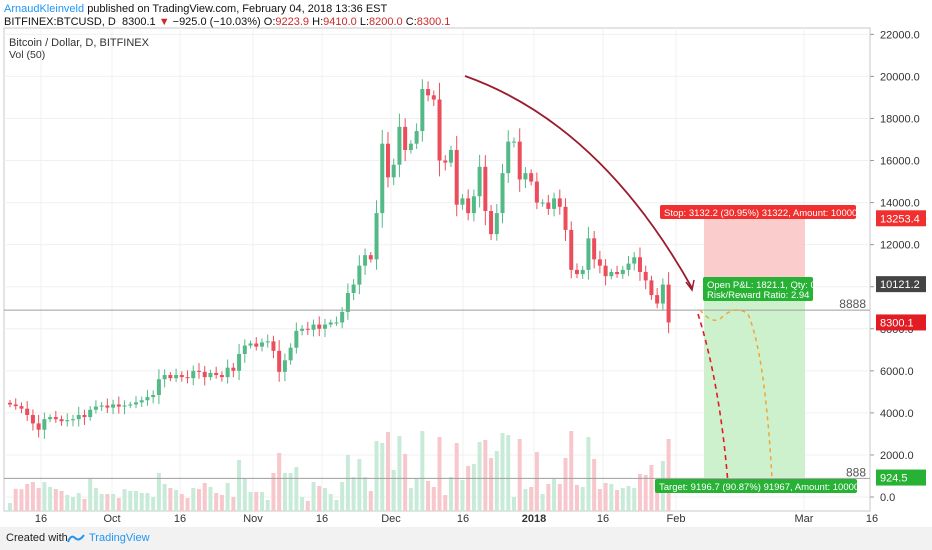  What do you see at coordinates (900, 77) in the screenshot?
I see `y-tick-label: 20000.0` at bounding box center [900, 77].